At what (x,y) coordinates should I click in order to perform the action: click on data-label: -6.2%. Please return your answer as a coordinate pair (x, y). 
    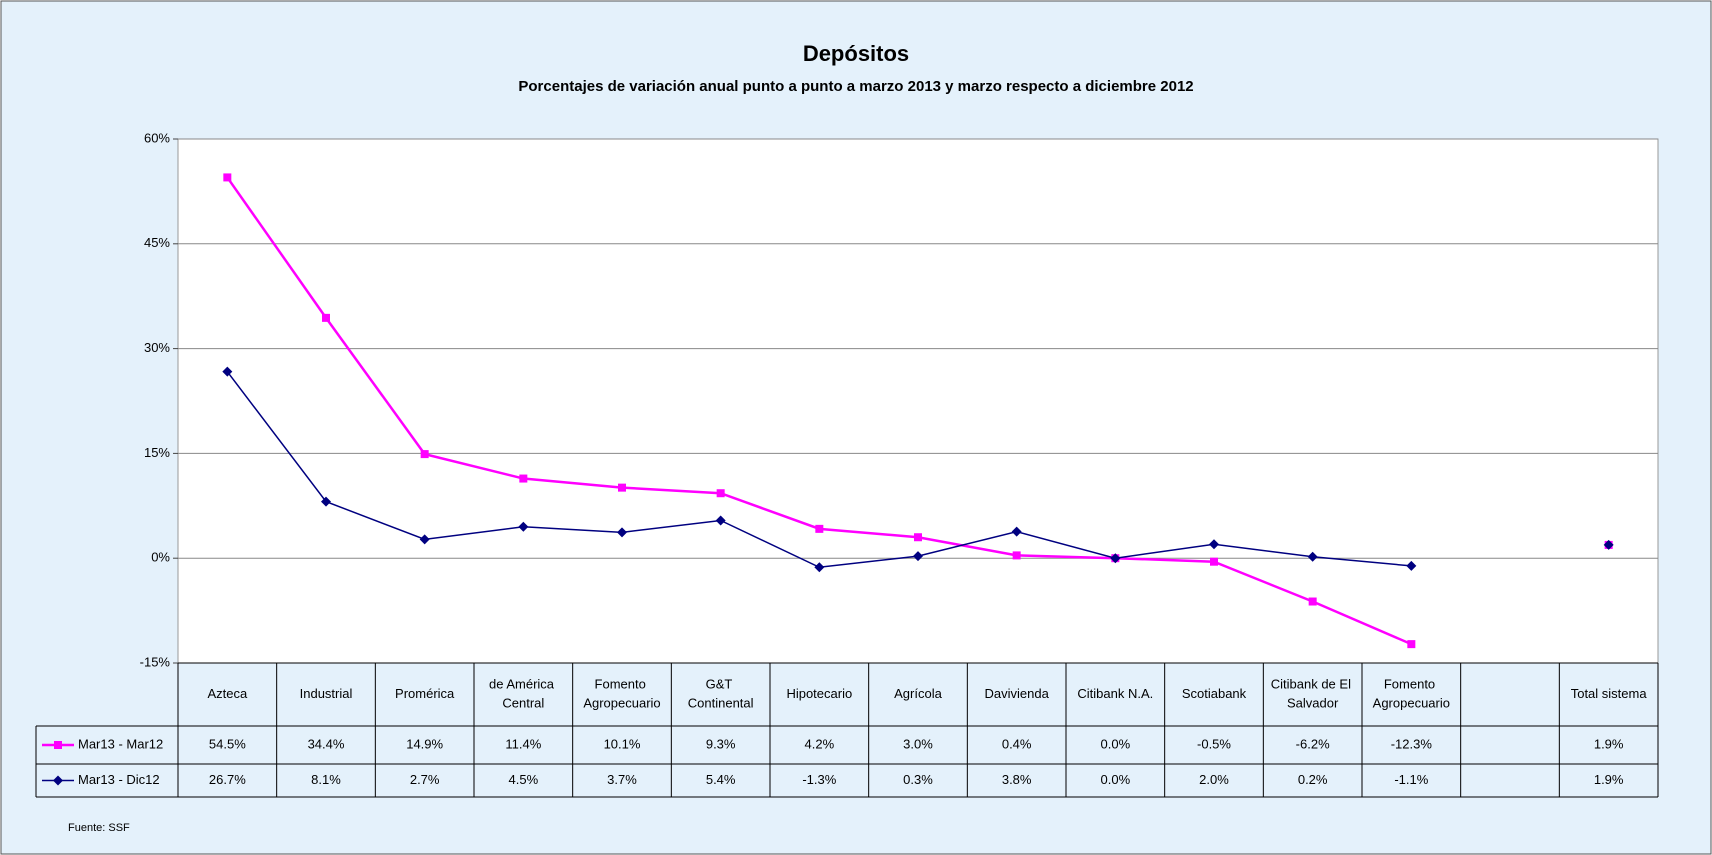
    Looking at the image, I should click on (1313, 743).